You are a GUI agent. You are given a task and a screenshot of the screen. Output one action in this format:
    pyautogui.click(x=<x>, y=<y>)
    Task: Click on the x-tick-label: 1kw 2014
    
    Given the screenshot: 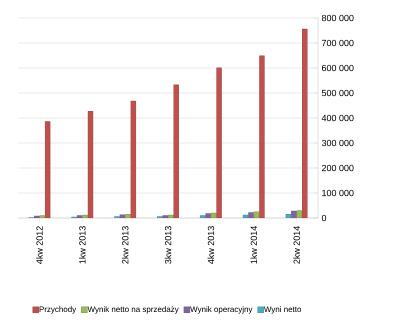 What is the action you would take?
    pyautogui.click(x=254, y=245)
    